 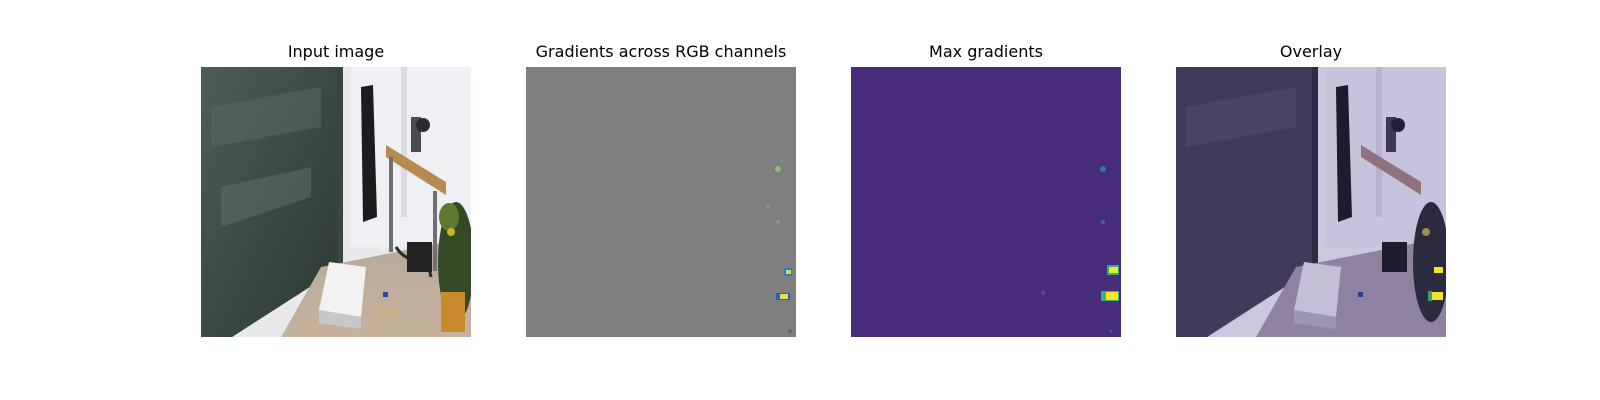 I want to click on overlay-image, so click(x=1311, y=202).